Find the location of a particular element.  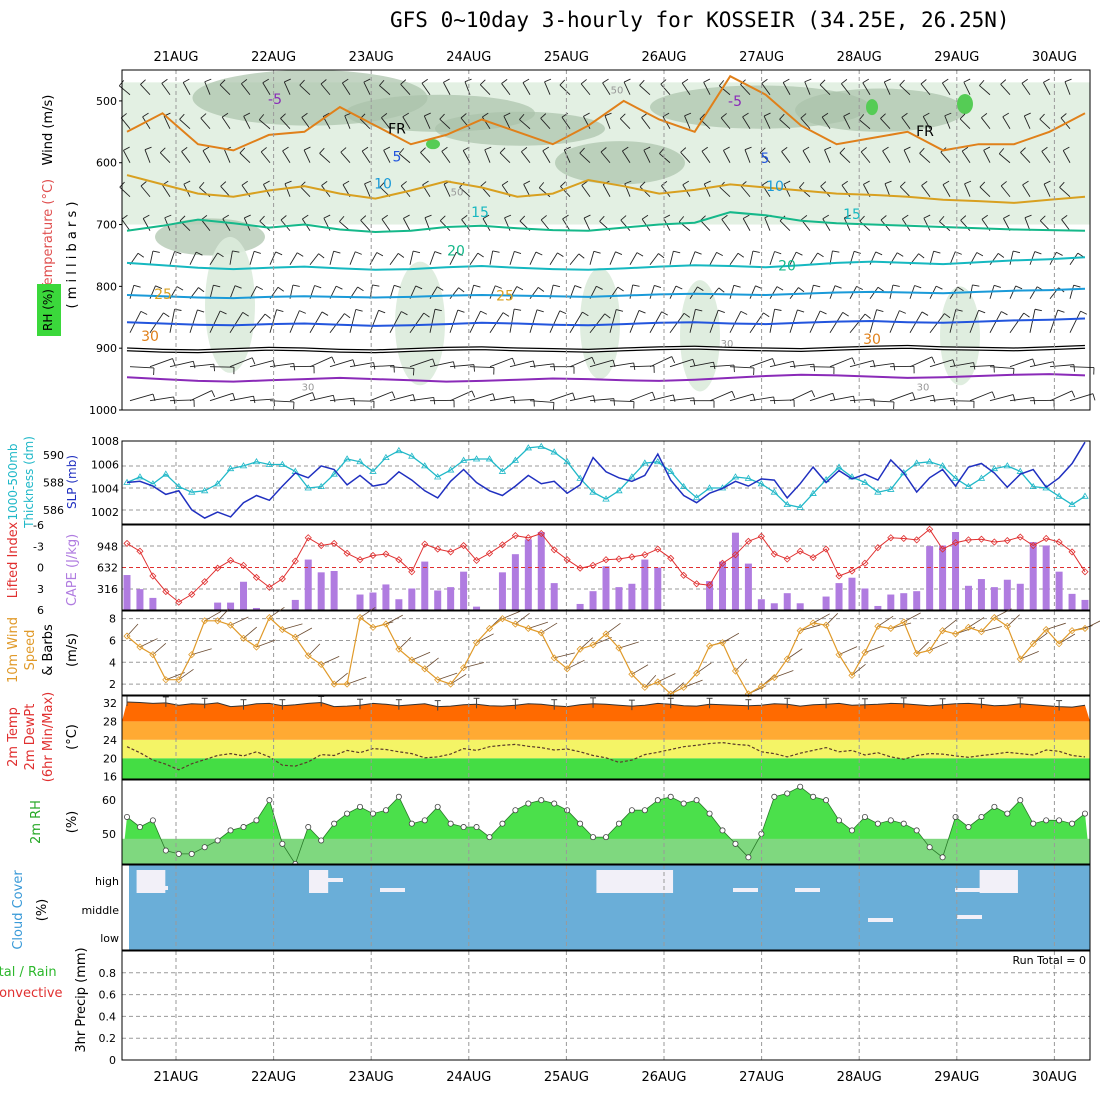

cape-tick: 316 is located at coordinates (107, 589).